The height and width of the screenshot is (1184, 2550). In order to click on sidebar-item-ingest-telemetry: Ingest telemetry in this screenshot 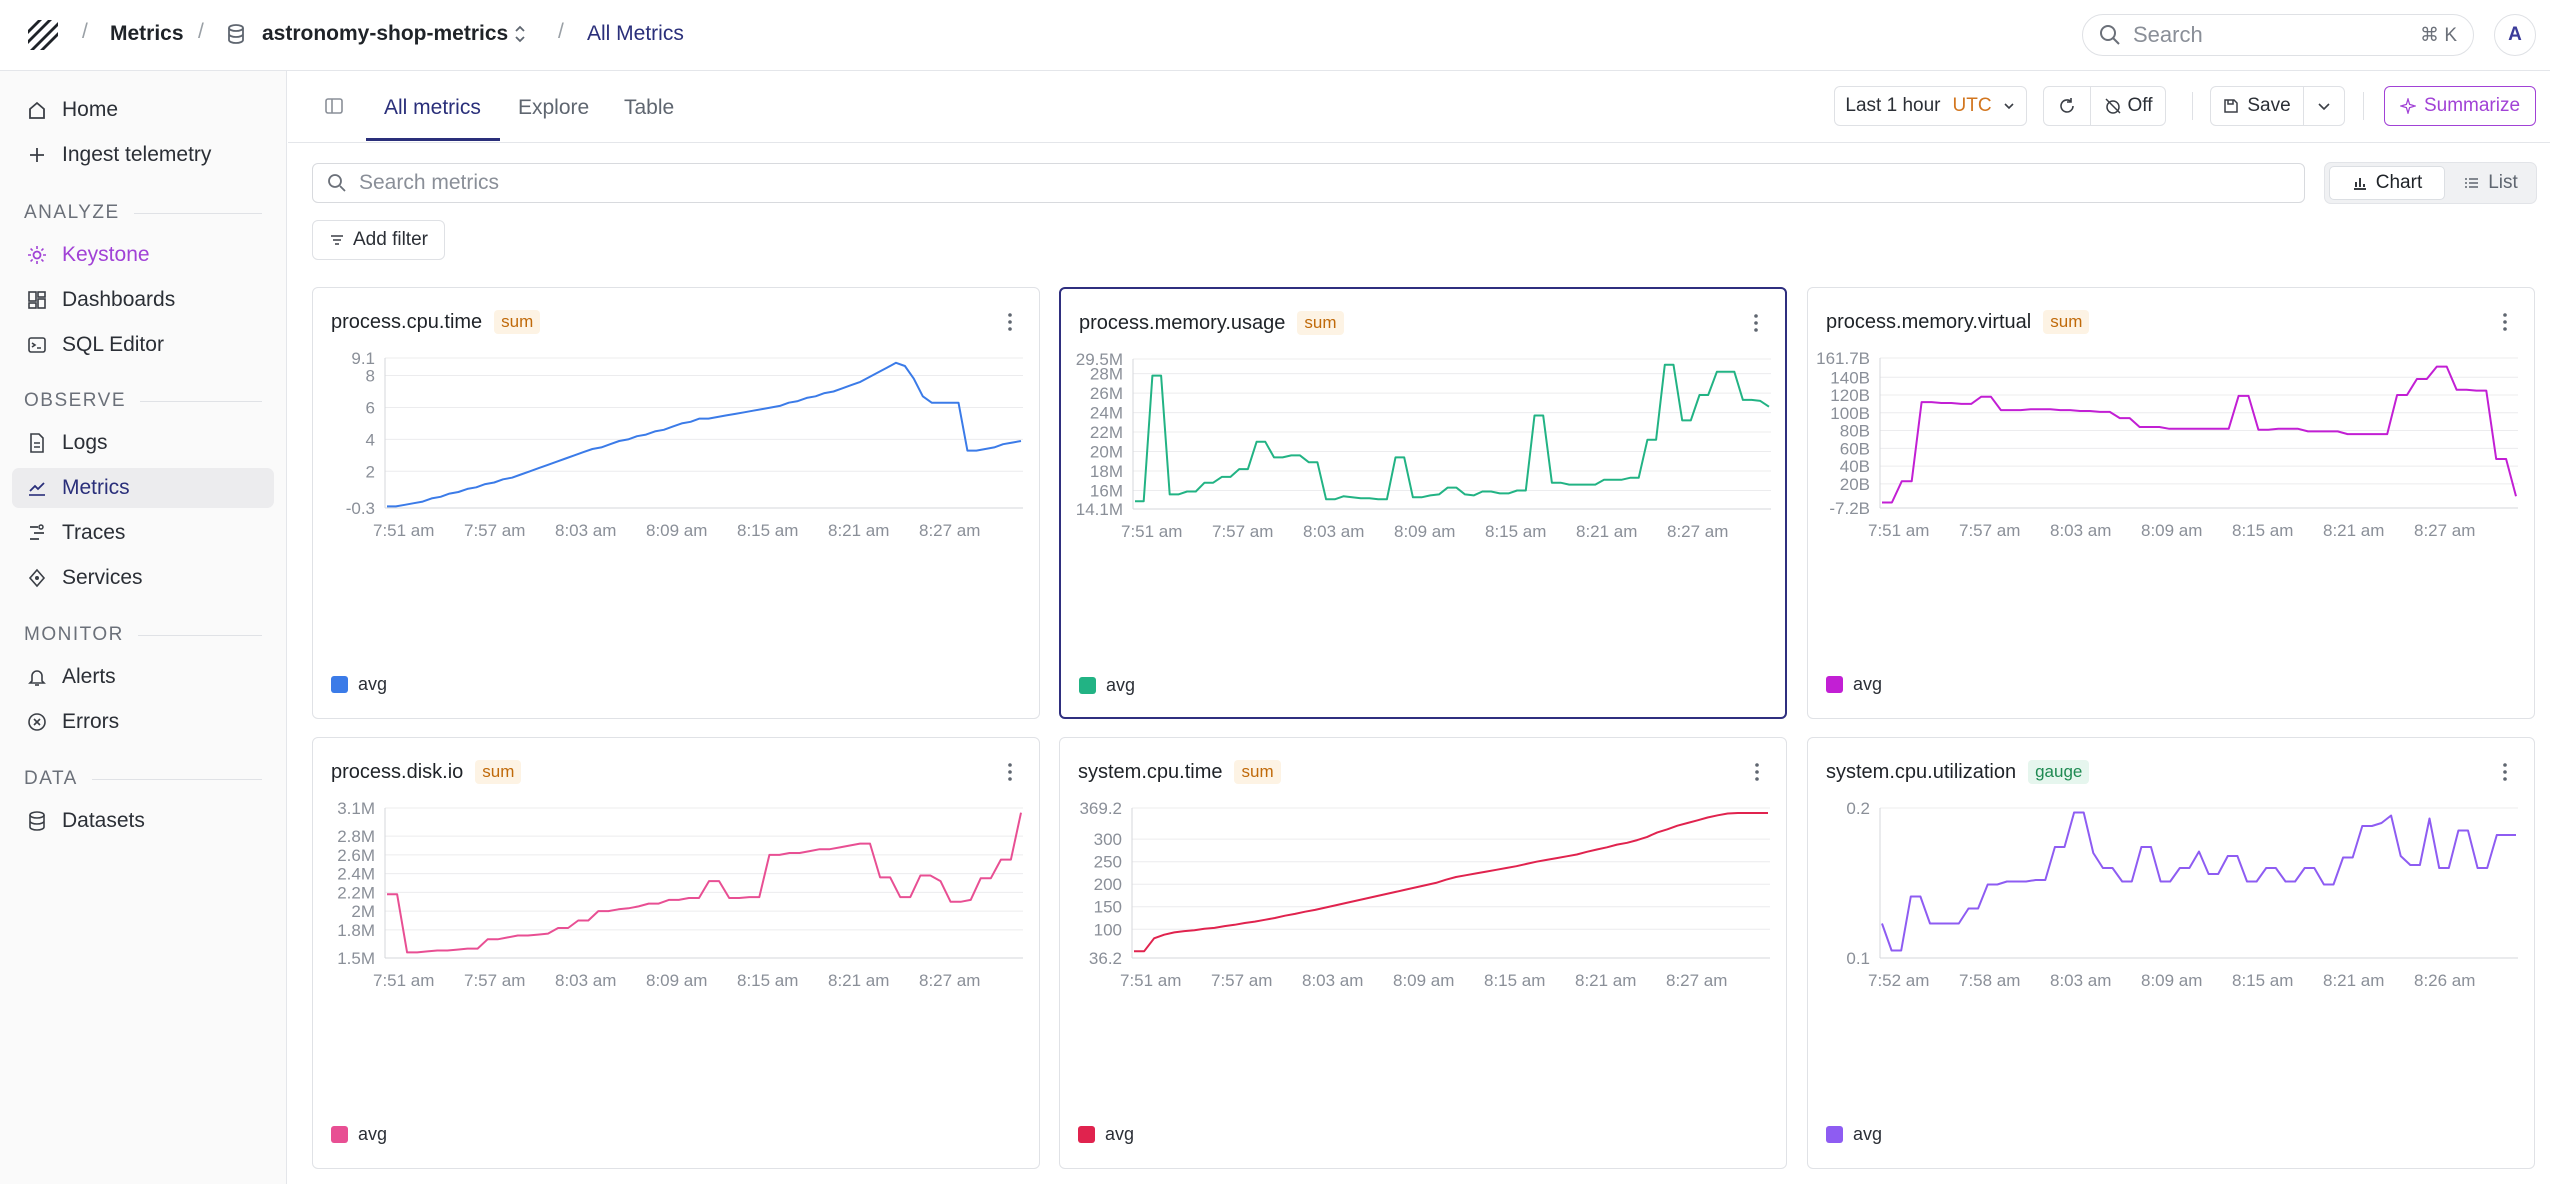, I will do `click(143, 155)`.